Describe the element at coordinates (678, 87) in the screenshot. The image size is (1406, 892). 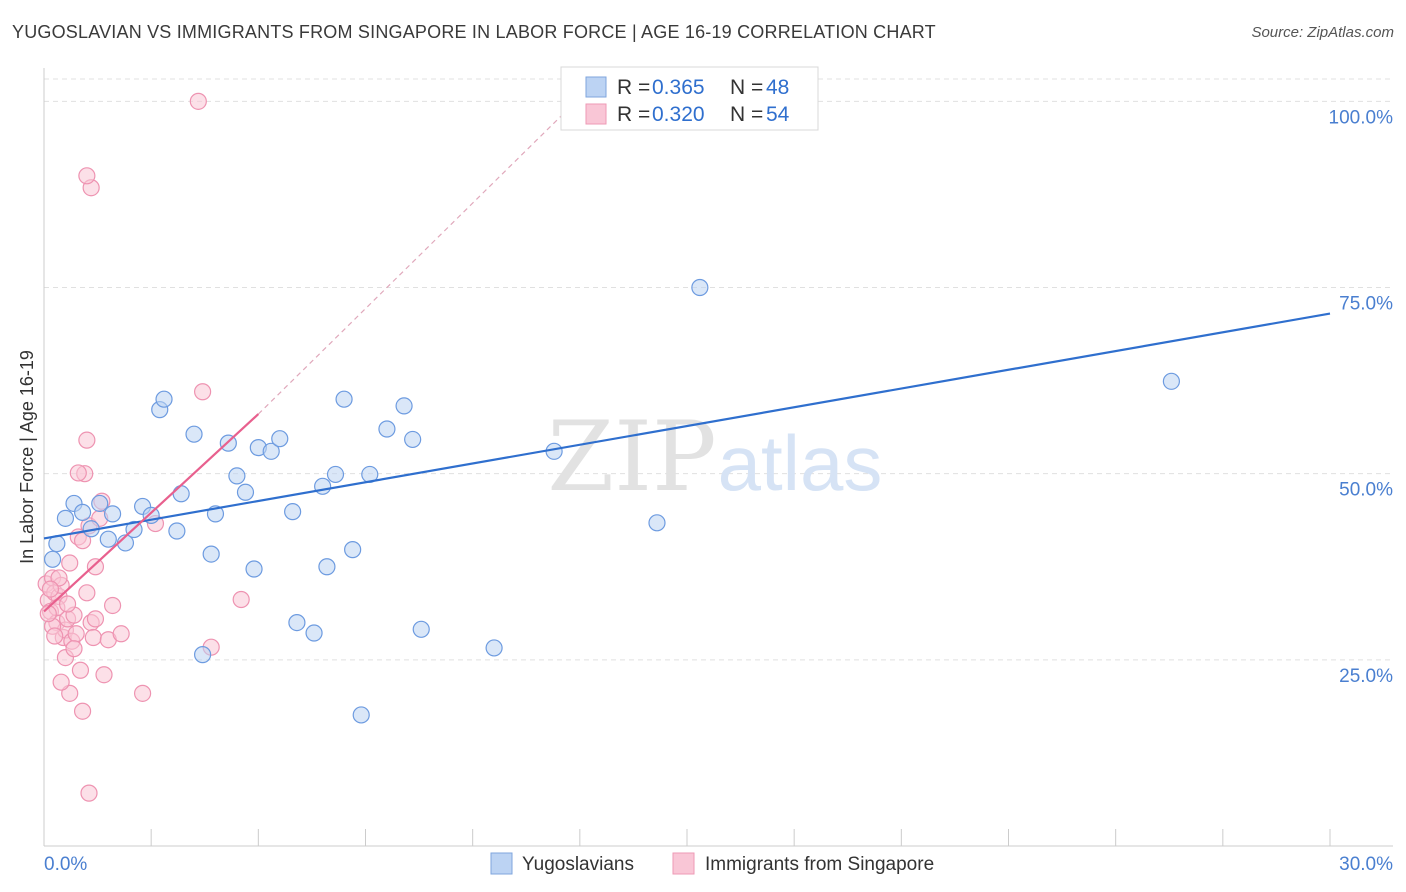
I see `legend-r-value: 0.365` at that location.